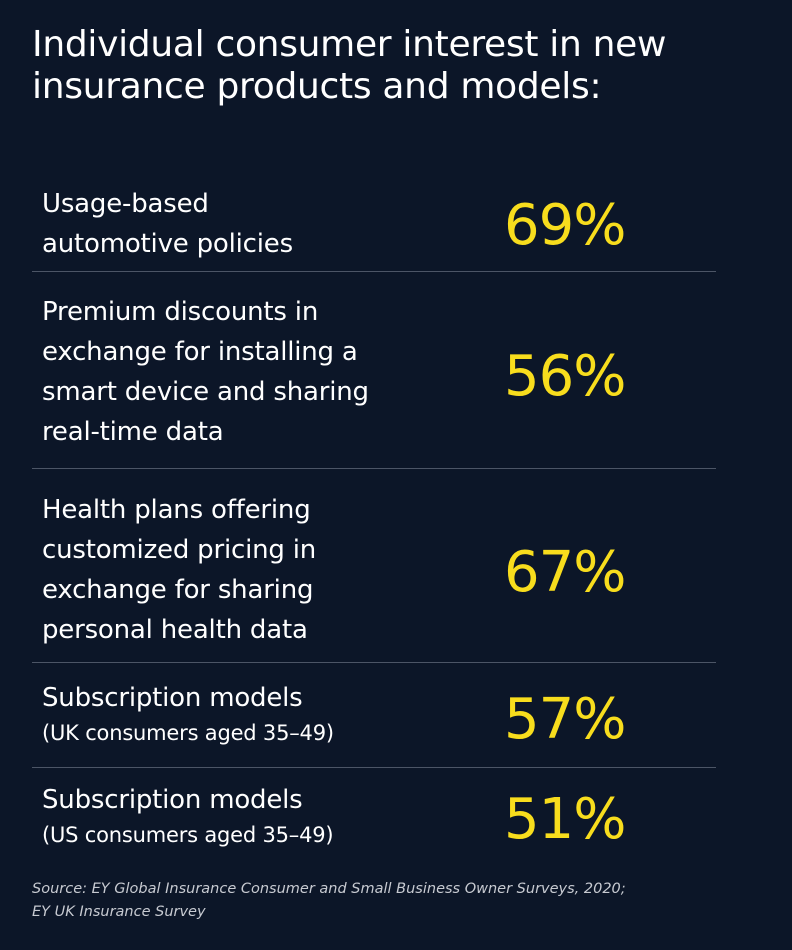  Describe the element at coordinates (176, 510) in the screenshot. I see `stat-label-line: Health plans offering` at that location.